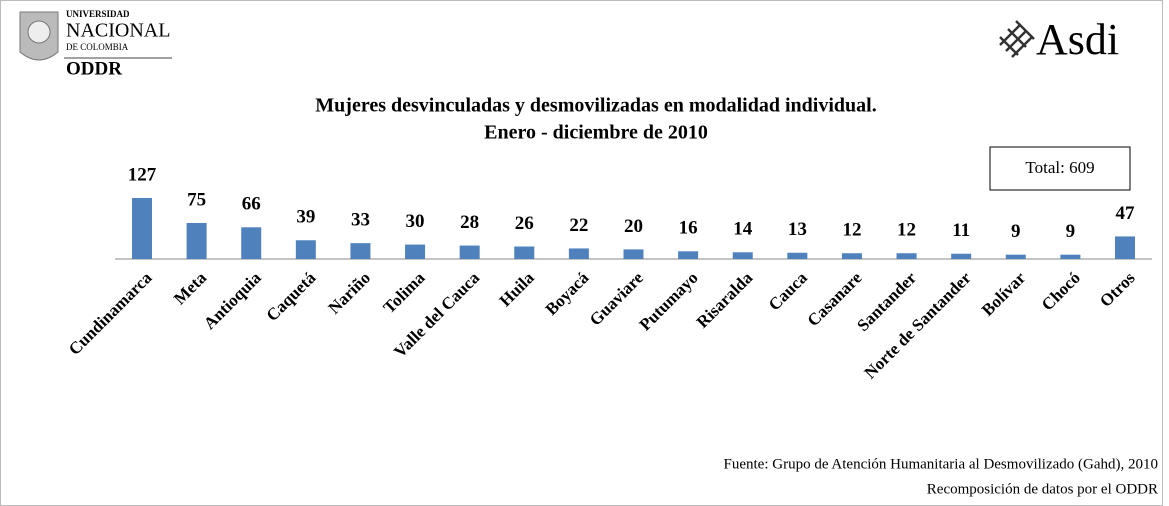  What do you see at coordinates (142, 174) in the screenshot?
I see `value-label: 127` at bounding box center [142, 174].